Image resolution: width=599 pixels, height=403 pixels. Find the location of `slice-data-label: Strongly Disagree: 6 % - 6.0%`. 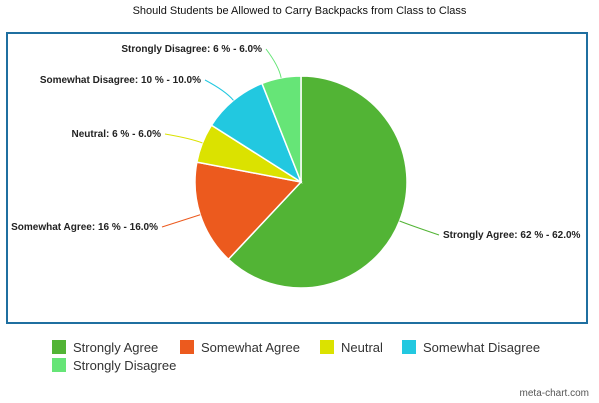

slice-data-label: Strongly Disagree: 6 % - 6.0% is located at coordinates (191, 49).